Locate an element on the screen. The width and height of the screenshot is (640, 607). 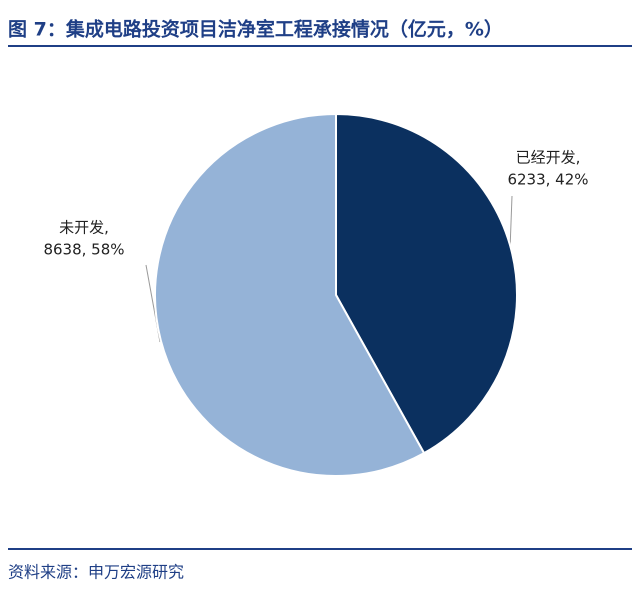
value-label: 8638, 58% is located at coordinates (83, 250).